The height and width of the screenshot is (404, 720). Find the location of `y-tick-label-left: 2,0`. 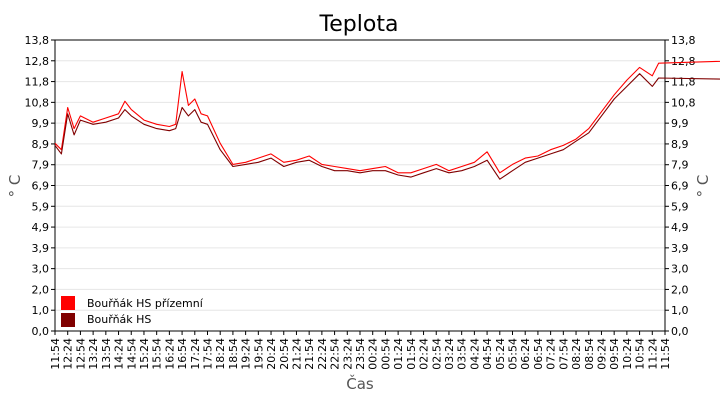

y-tick-label-left: 2,0 is located at coordinates (41, 289).